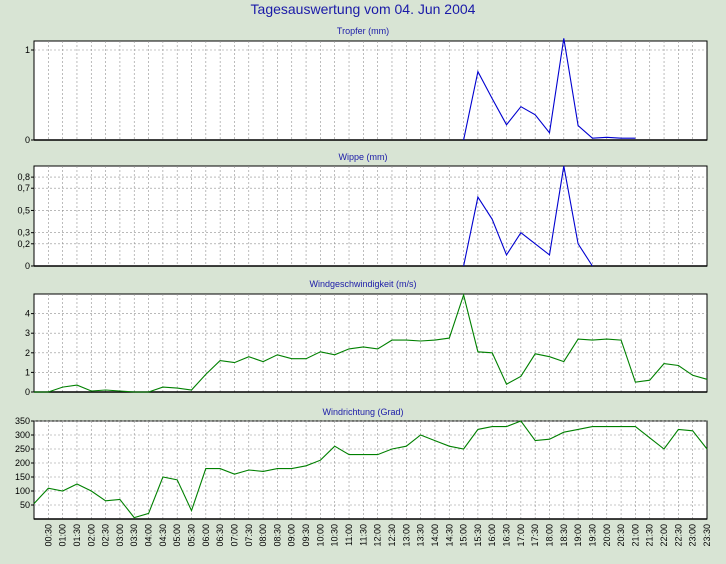  I want to click on x-tick-label: 14:30, so click(449, 535).